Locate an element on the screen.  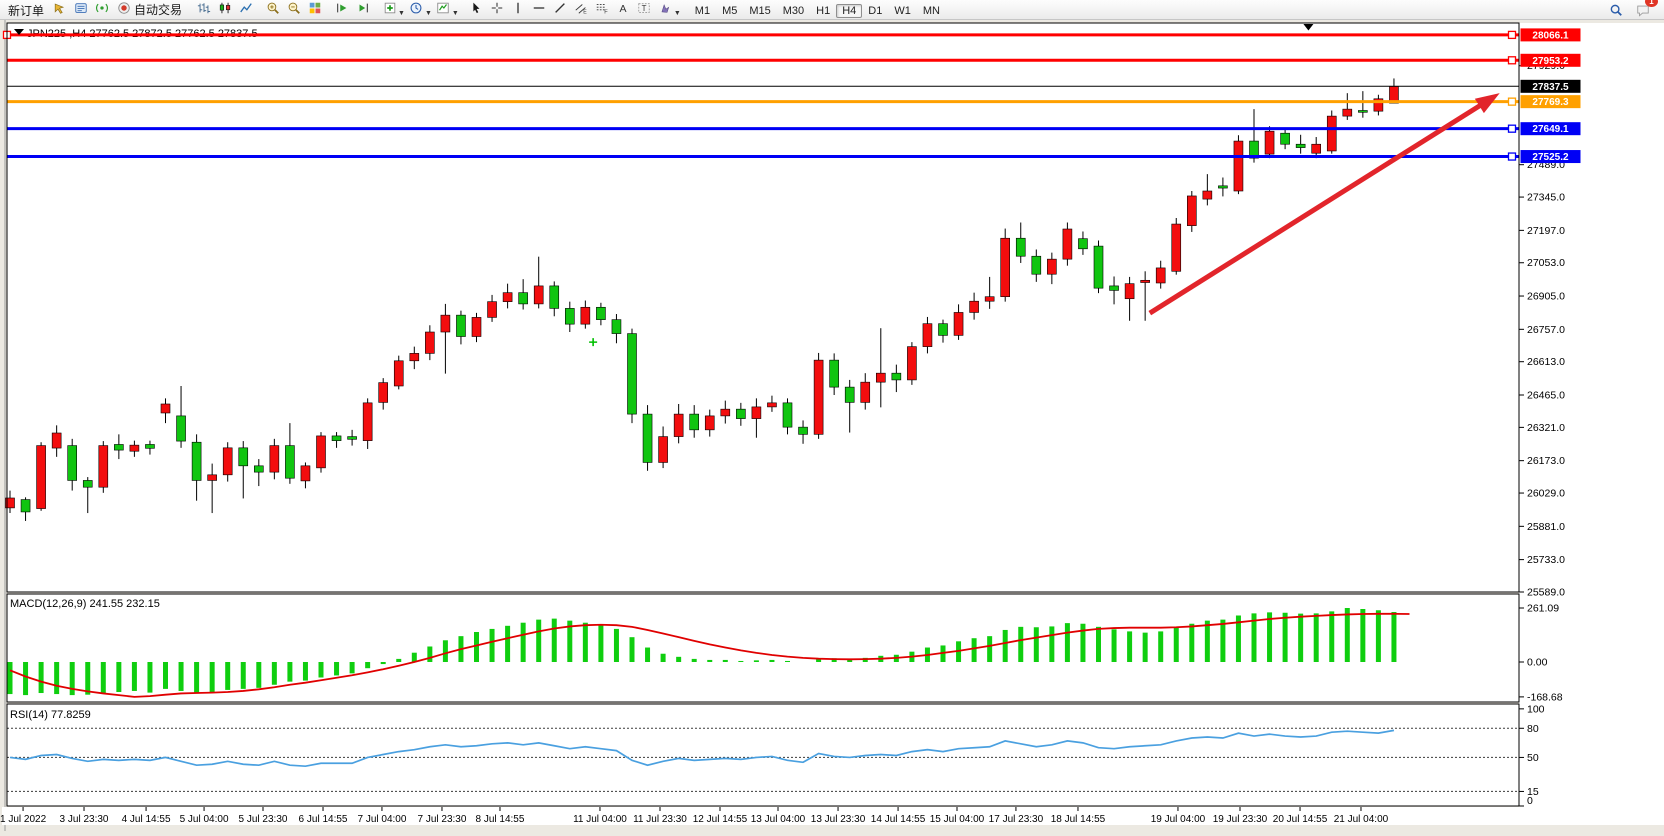
search-icon is located at coordinates (1615, 9).